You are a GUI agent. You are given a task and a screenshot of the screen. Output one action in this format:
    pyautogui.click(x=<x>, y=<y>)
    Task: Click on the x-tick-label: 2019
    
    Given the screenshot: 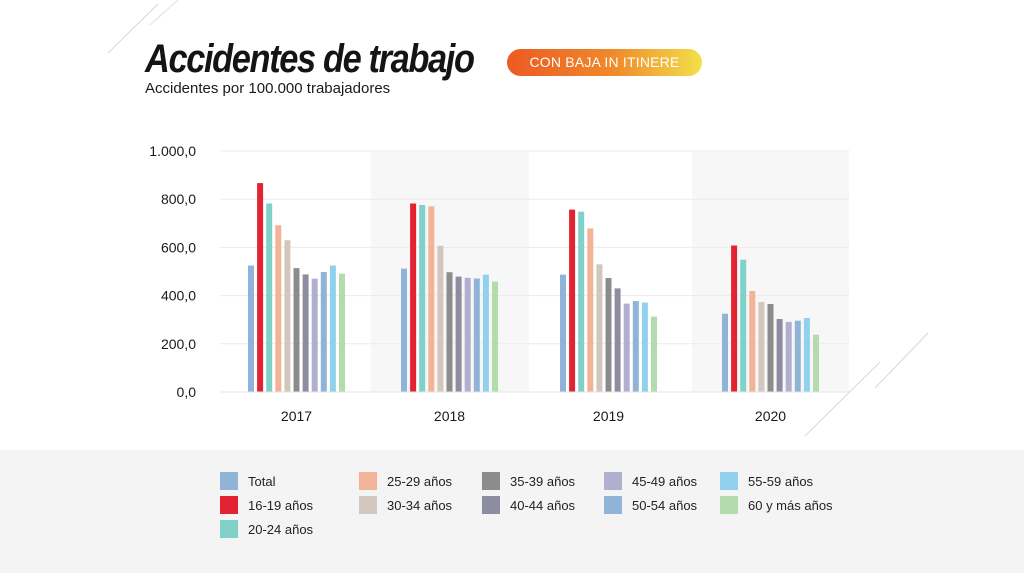 What is the action you would take?
    pyautogui.click(x=608, y=416)
    